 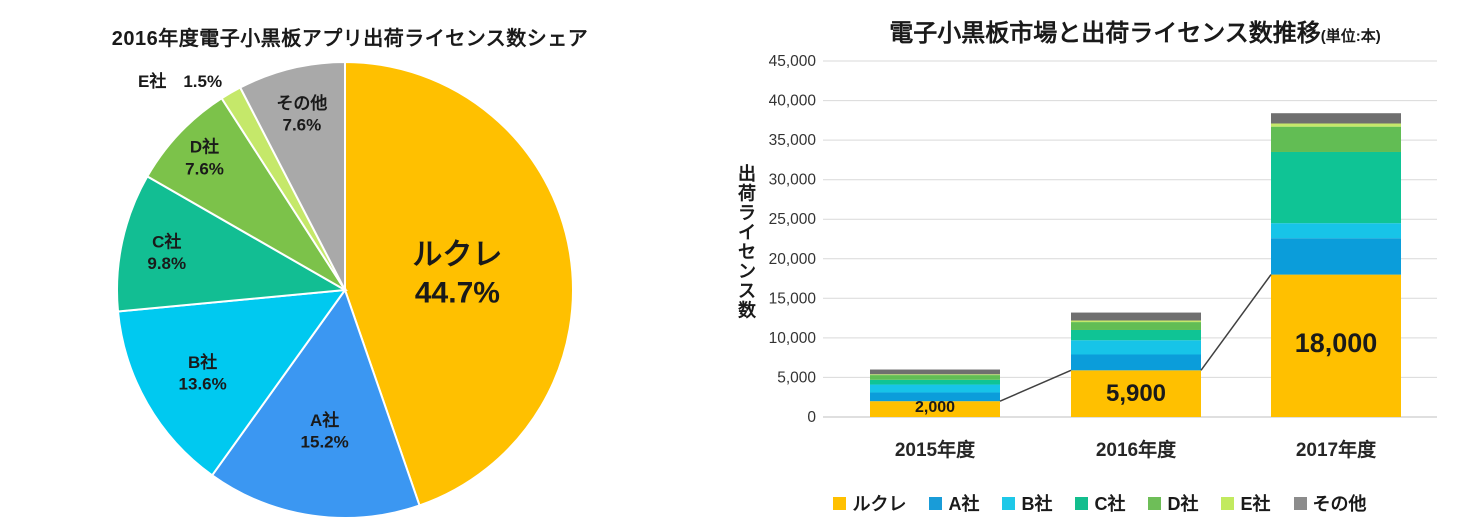 I want to click on y-tick-label-7: 35,000, so click(x=793, y=140).